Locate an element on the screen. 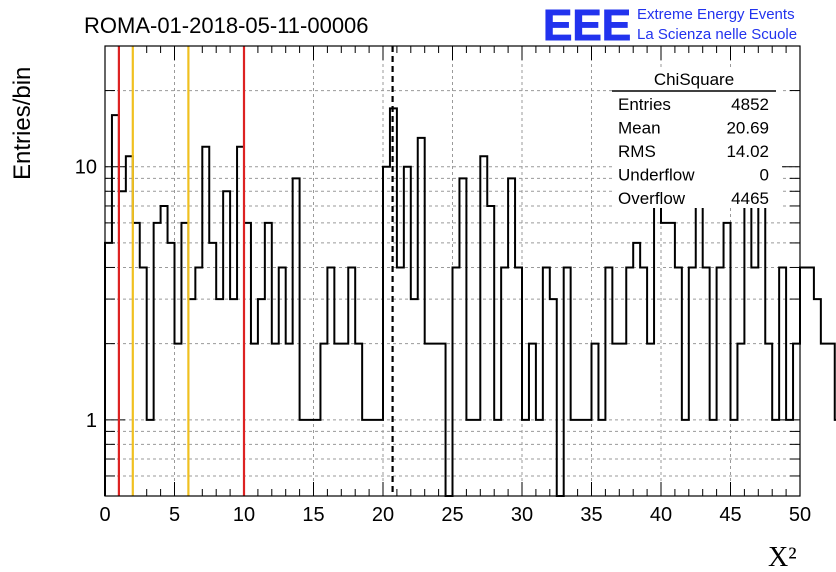  y-axis-title: Entries/bin is located at coordinates (22, 123).